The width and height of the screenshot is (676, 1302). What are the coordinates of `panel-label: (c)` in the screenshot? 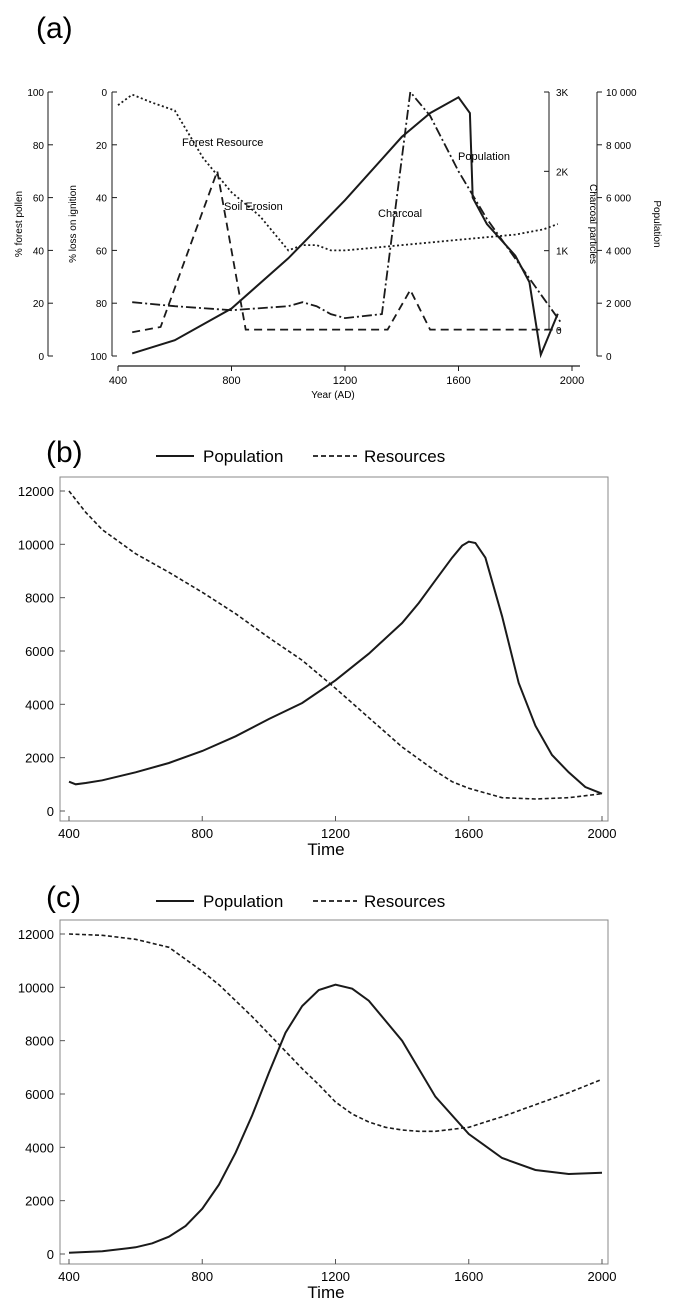 It's located at (63, 897).